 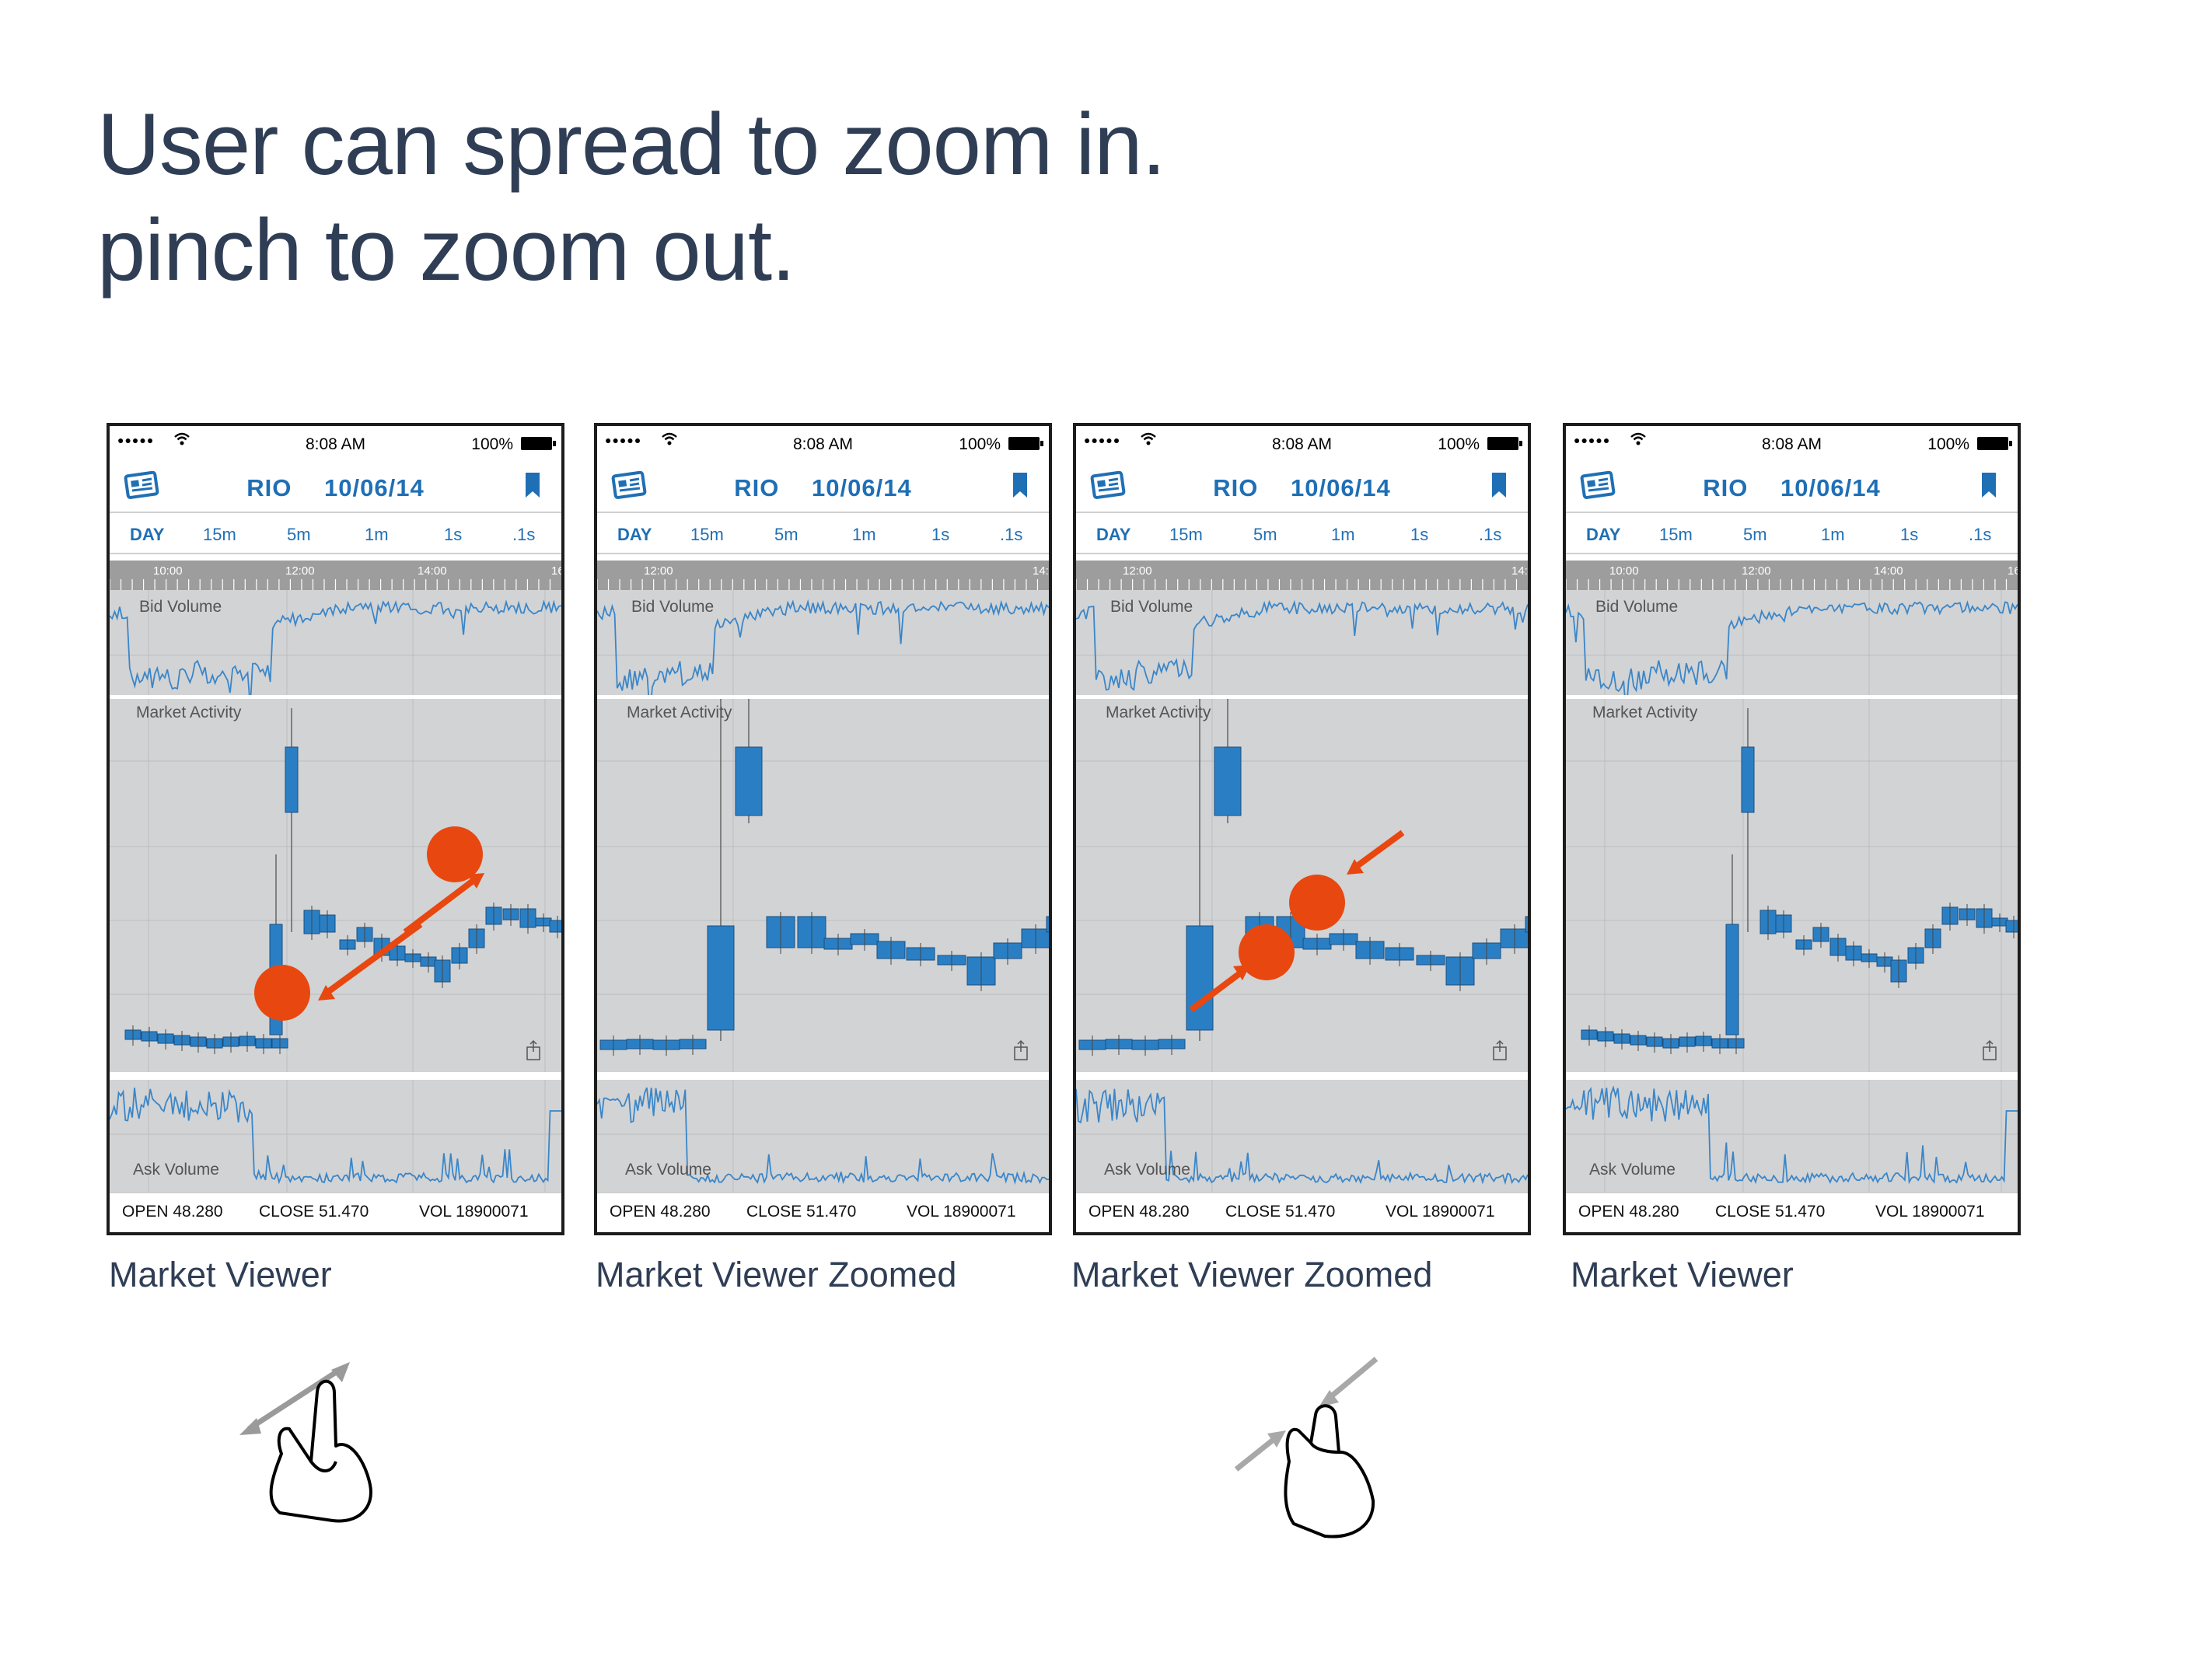 I want to click on bid-volume-label: Bid Volume, so click(x=673, y=607).